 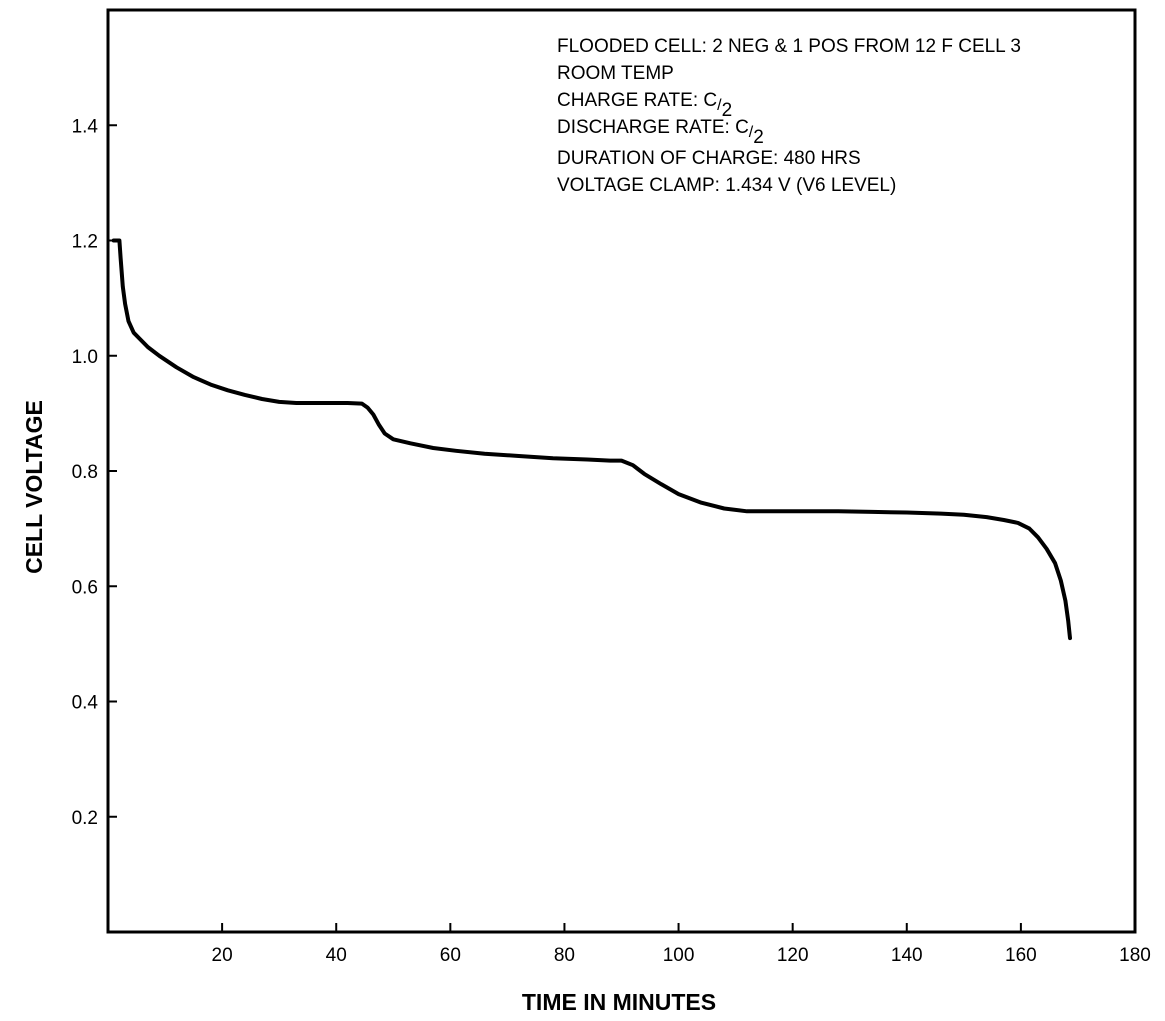 I want to click on x-tick-label: 180, so click(x=1135, y=955).